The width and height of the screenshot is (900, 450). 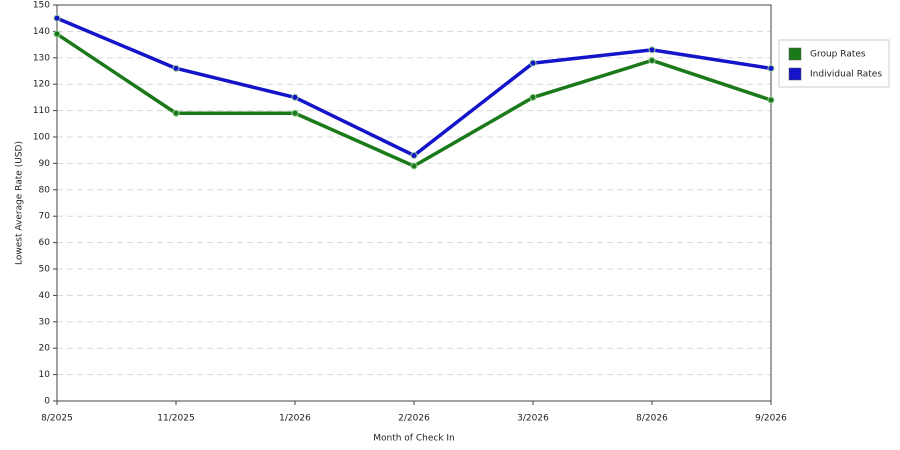 I want to click on x-tick-label: 8/2026, so click(x=652, y=419).